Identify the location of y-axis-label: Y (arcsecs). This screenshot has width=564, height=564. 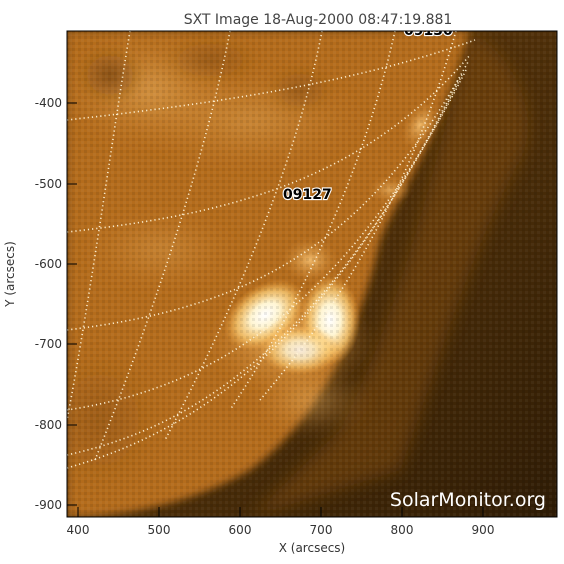
(10, 274).